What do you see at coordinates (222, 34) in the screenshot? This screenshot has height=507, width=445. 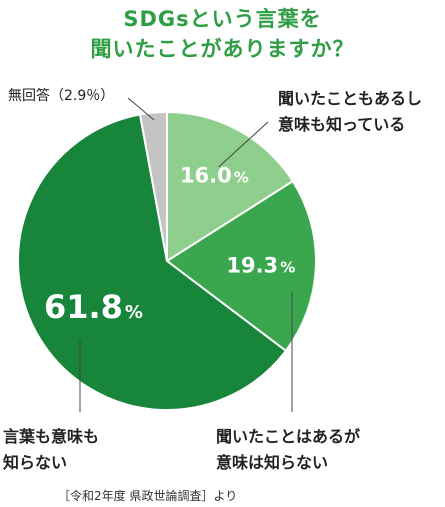 I see `chart-title: SDGsという言葉を 聞いたことがありますか？` at bounding box center [222, 34].